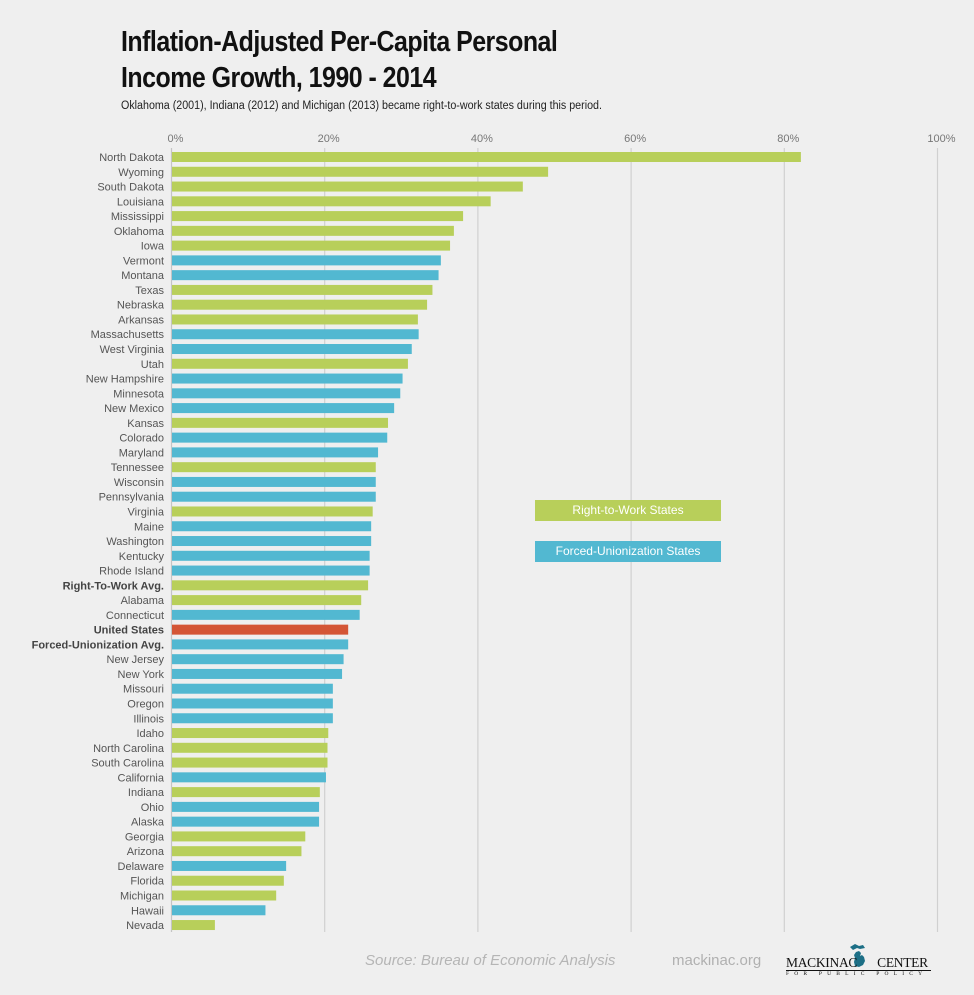 This screenshot has width=974, height=995. What do you see at coordinates (717, 960) in the screenshot?
I see `site-link: mackinac.org` at bounding box center [717, 960].